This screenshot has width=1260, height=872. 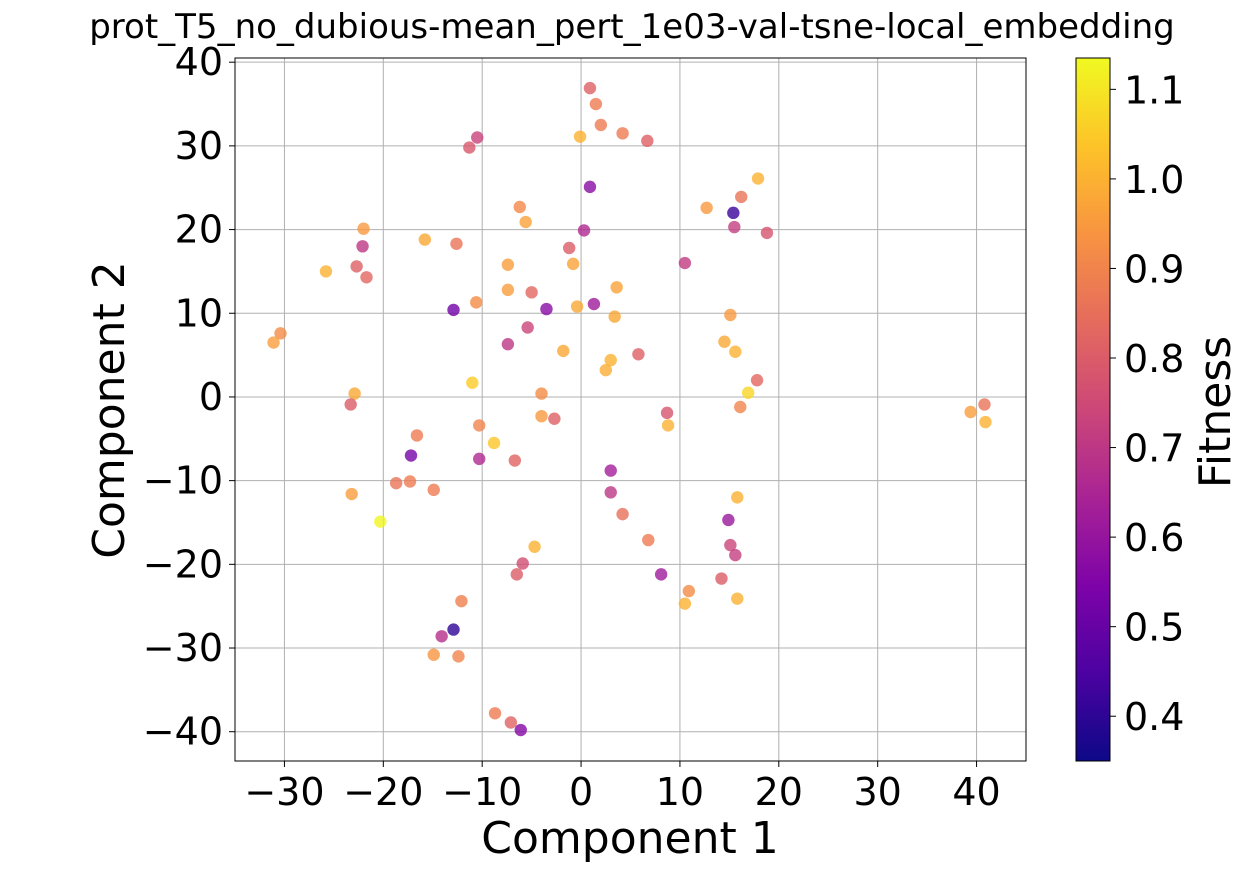 What do you see at coordinates (680, 792) in the screenshot?
I see `x-tick-label: 10` at bounding box center [680, 792].